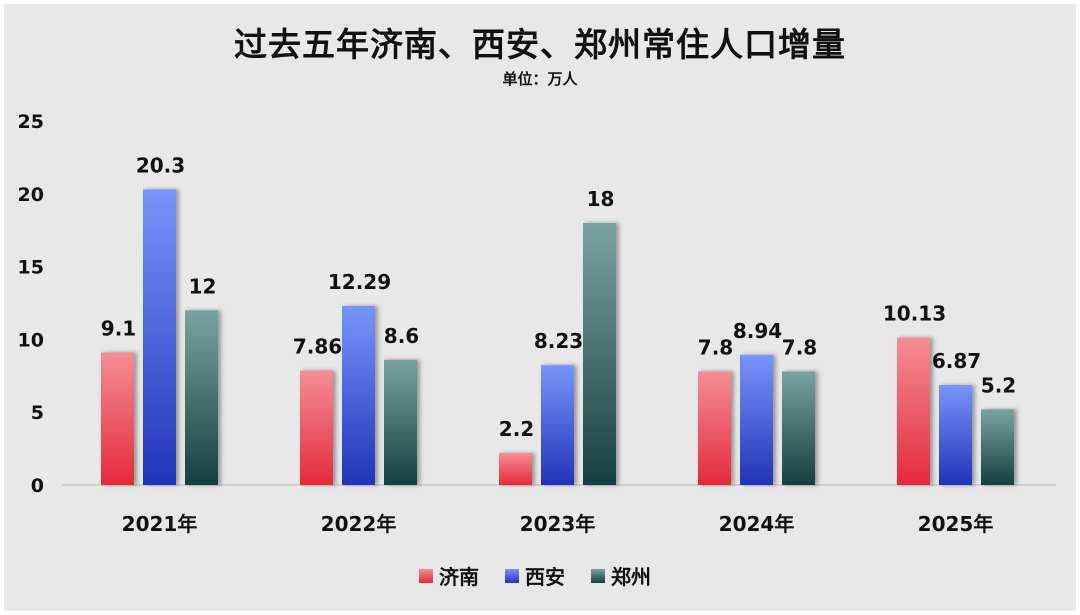  What do you see at coordinates (512, 576) in the screenshot?
I see `legend-swatch-西安` at bounding box center [512, 576].